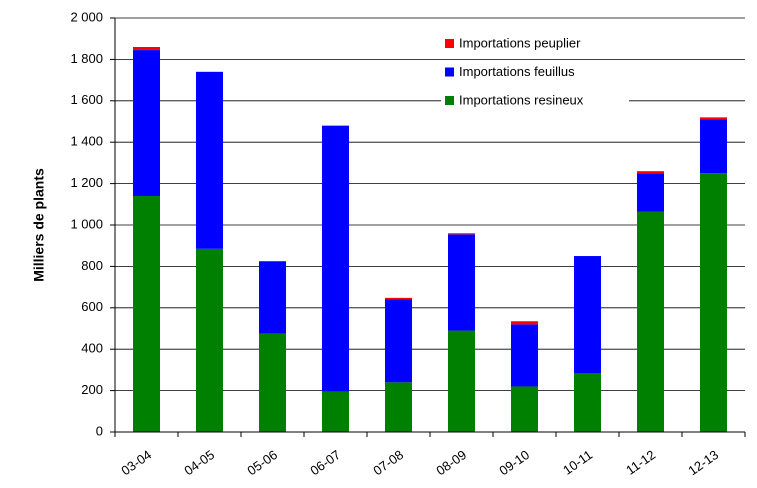  Describe the element at coordinates (136, 462) in the screenshot. I see `x-tick-label: 03-04` at that location.